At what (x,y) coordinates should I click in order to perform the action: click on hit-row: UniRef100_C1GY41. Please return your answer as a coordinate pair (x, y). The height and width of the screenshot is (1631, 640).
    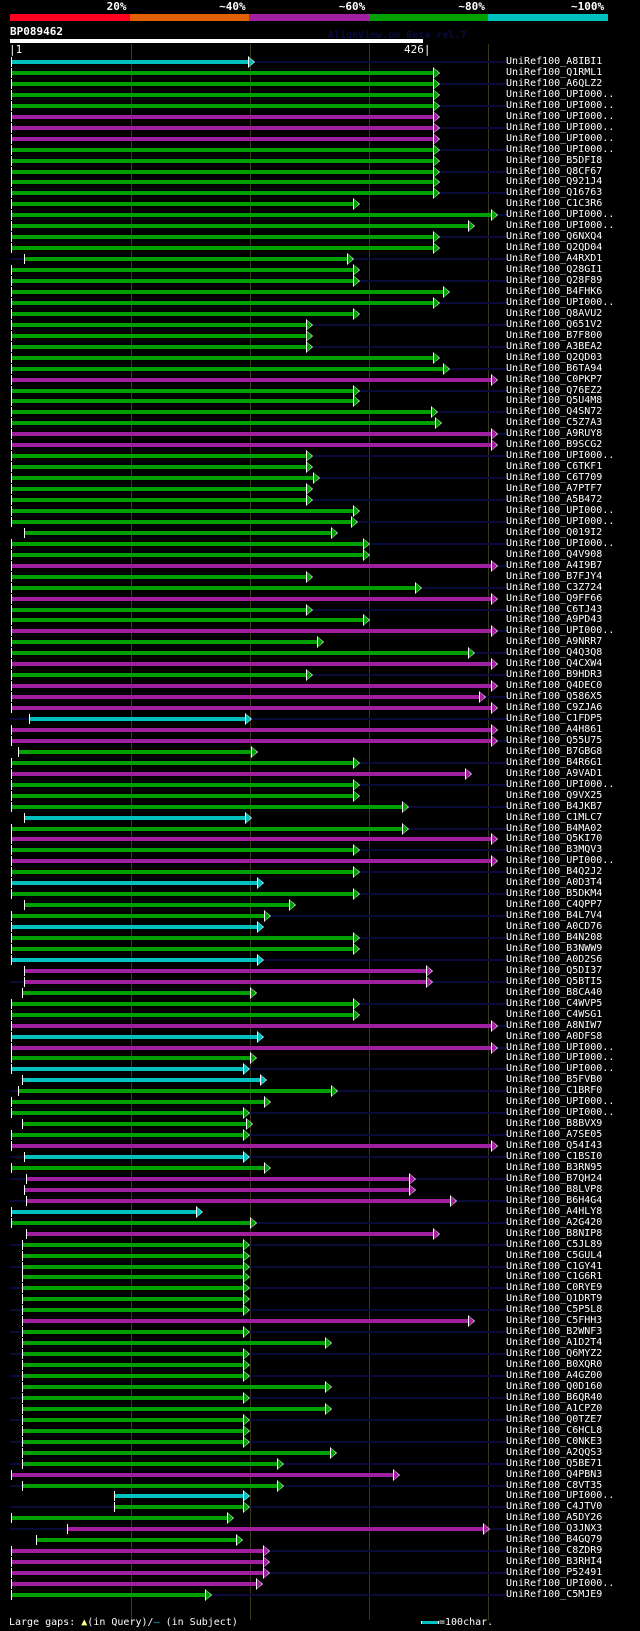
    Looking at the image, I should click on (320, 1267).